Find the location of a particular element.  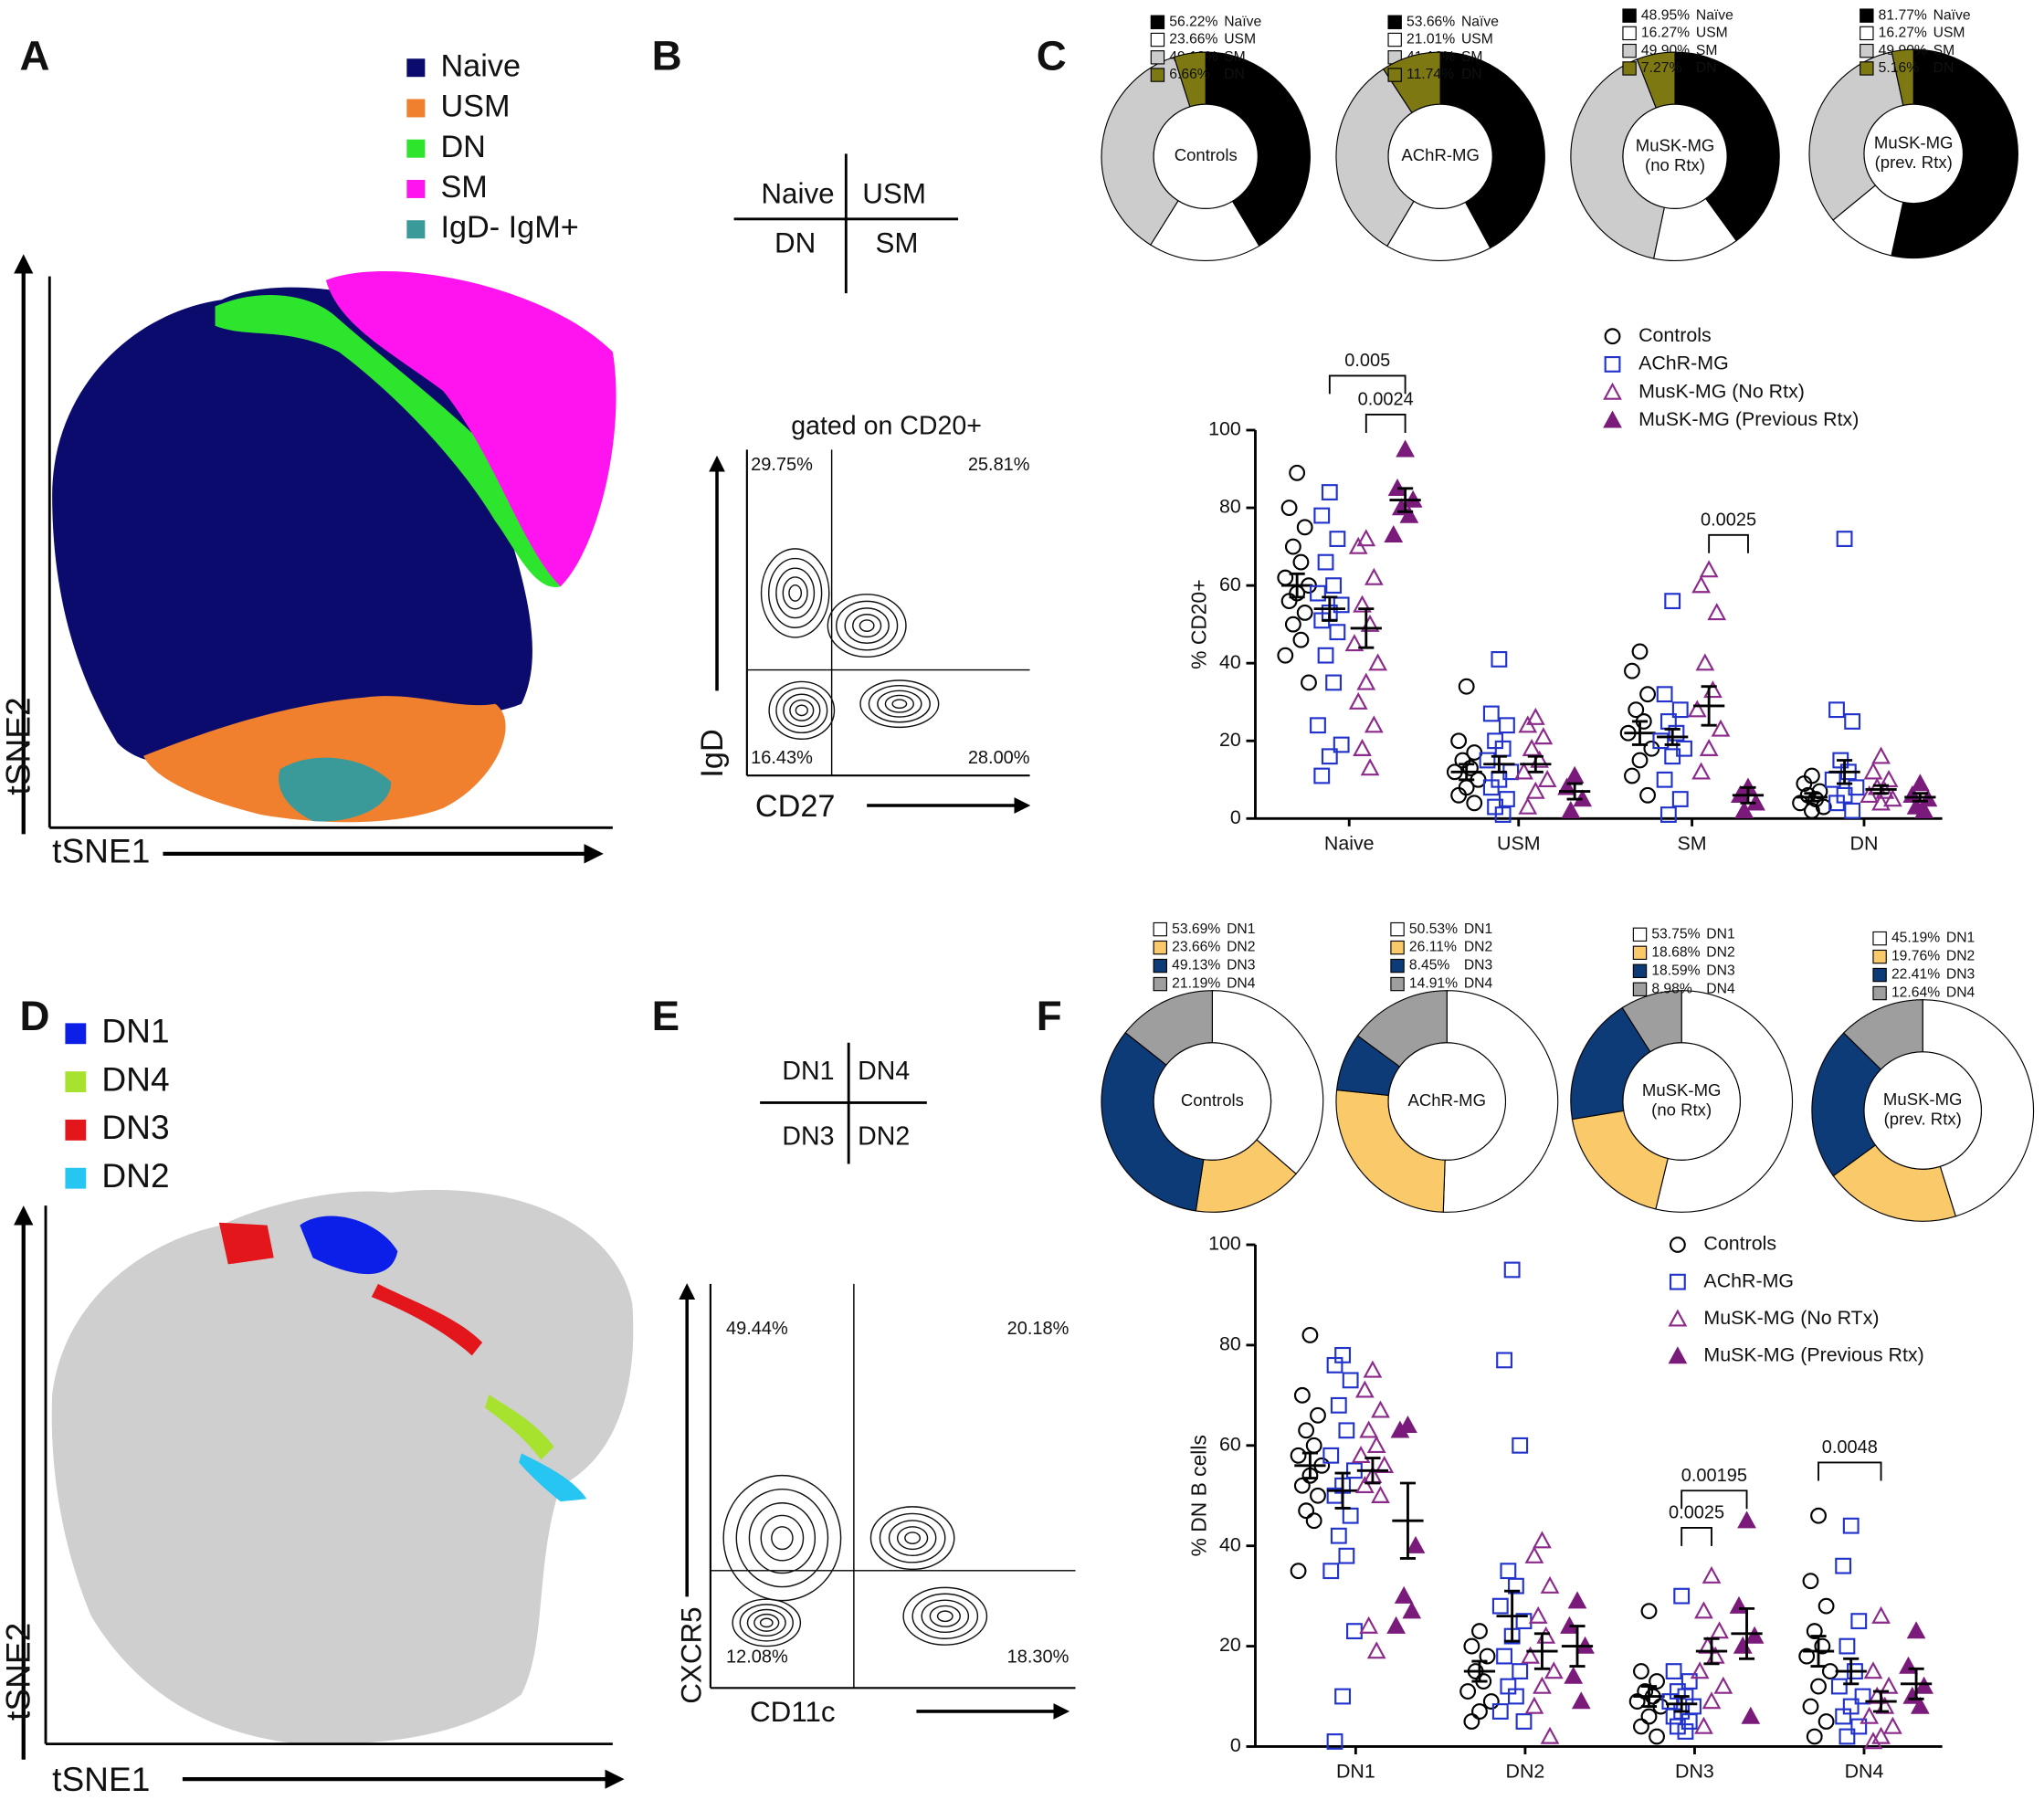

legend-label: DN1 is located at coordinates (1478, 929).